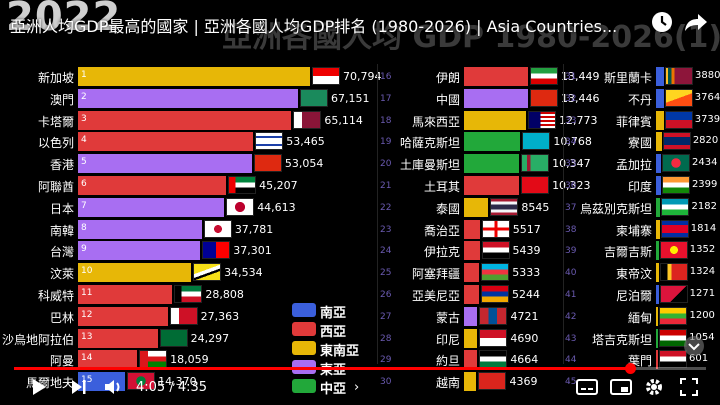 The width and height of the screenshot is (720, 405). I want to click on bar-rank-label: 6, so click(84, 184).